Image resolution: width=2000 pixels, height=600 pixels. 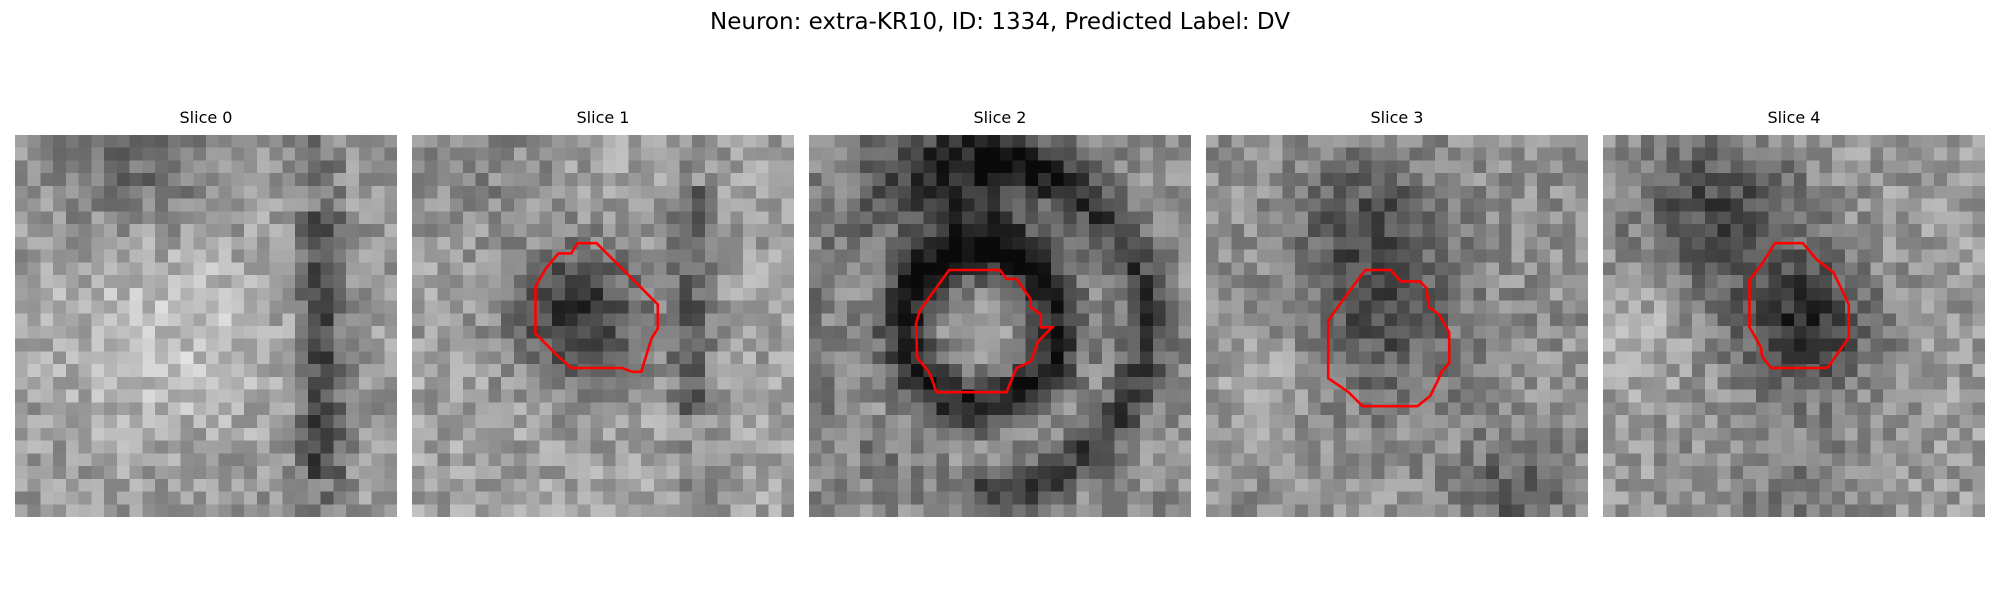 I want to click on slice-title: Slice 4, so click(x=1794, y=118).